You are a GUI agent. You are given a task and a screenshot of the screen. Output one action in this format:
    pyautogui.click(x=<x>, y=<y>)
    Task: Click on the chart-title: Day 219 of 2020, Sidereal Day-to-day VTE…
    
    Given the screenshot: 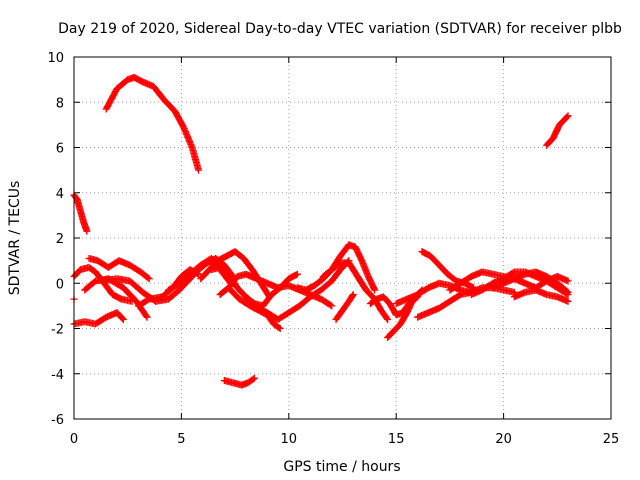 What is the action you would take?
    pyautogui.click(x=340, y=29)
    